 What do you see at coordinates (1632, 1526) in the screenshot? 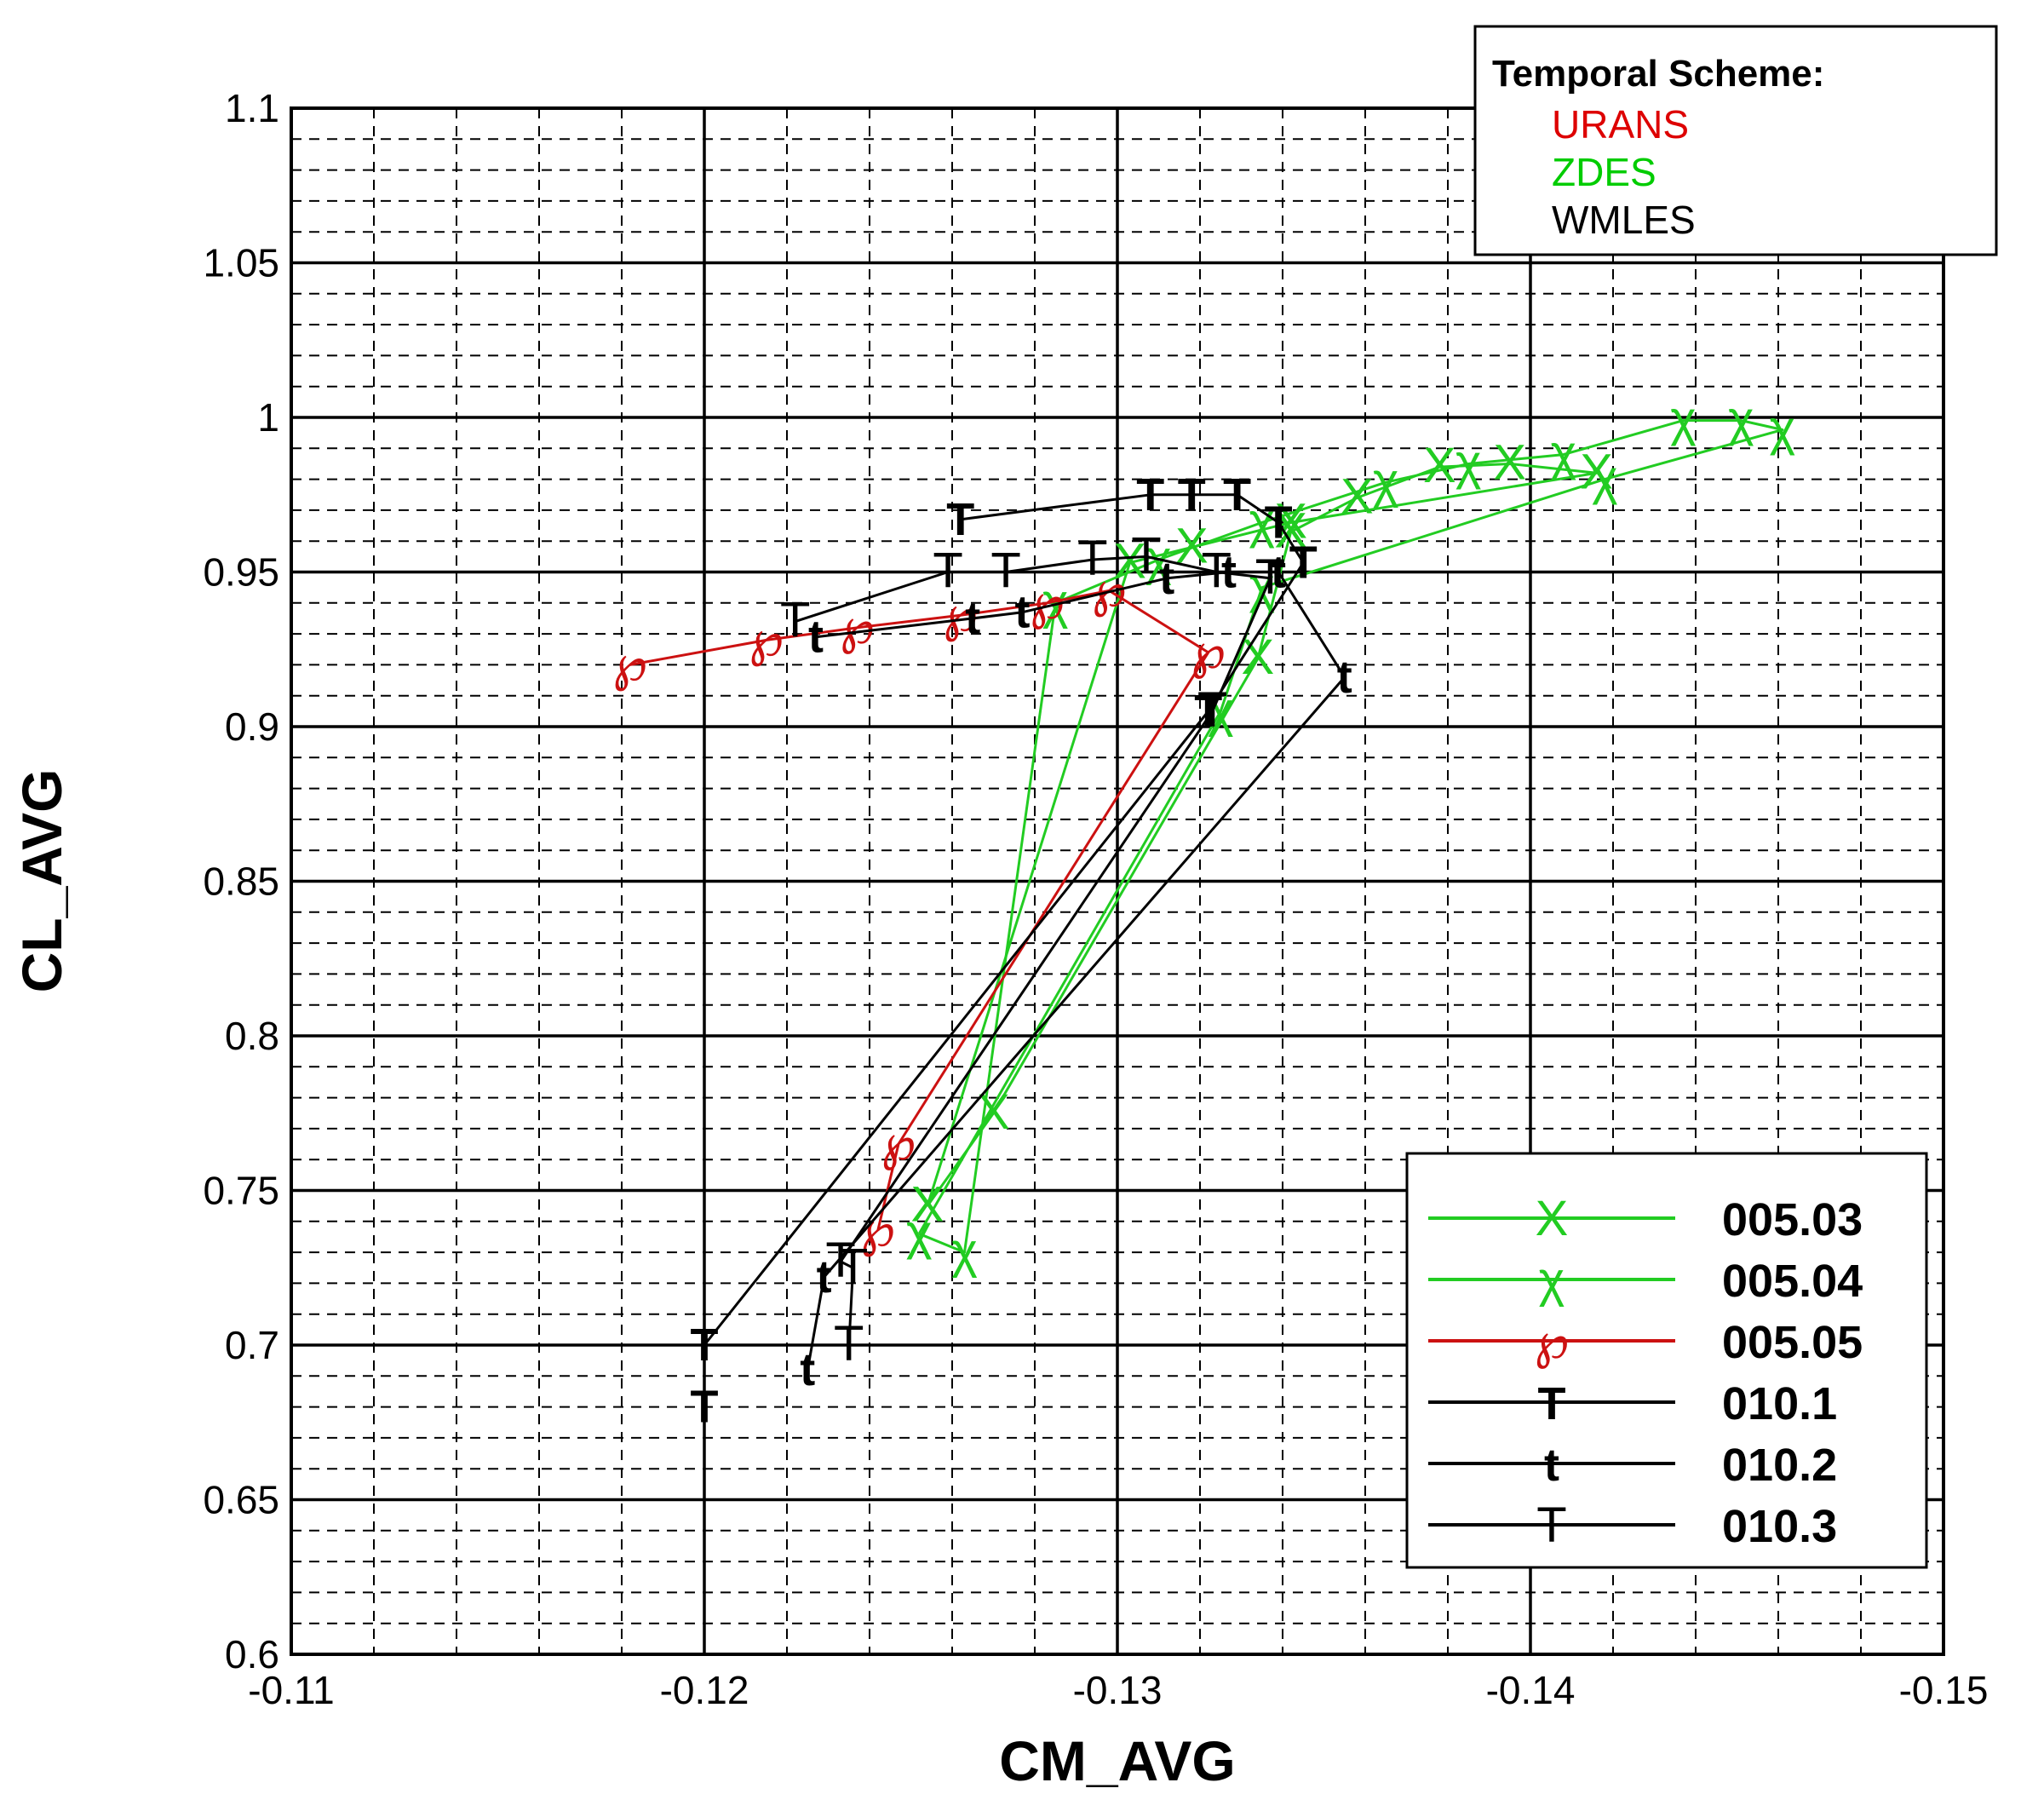
I see `legend-entry-010.3: T 010.3` at bounding box center [1632, 1526].